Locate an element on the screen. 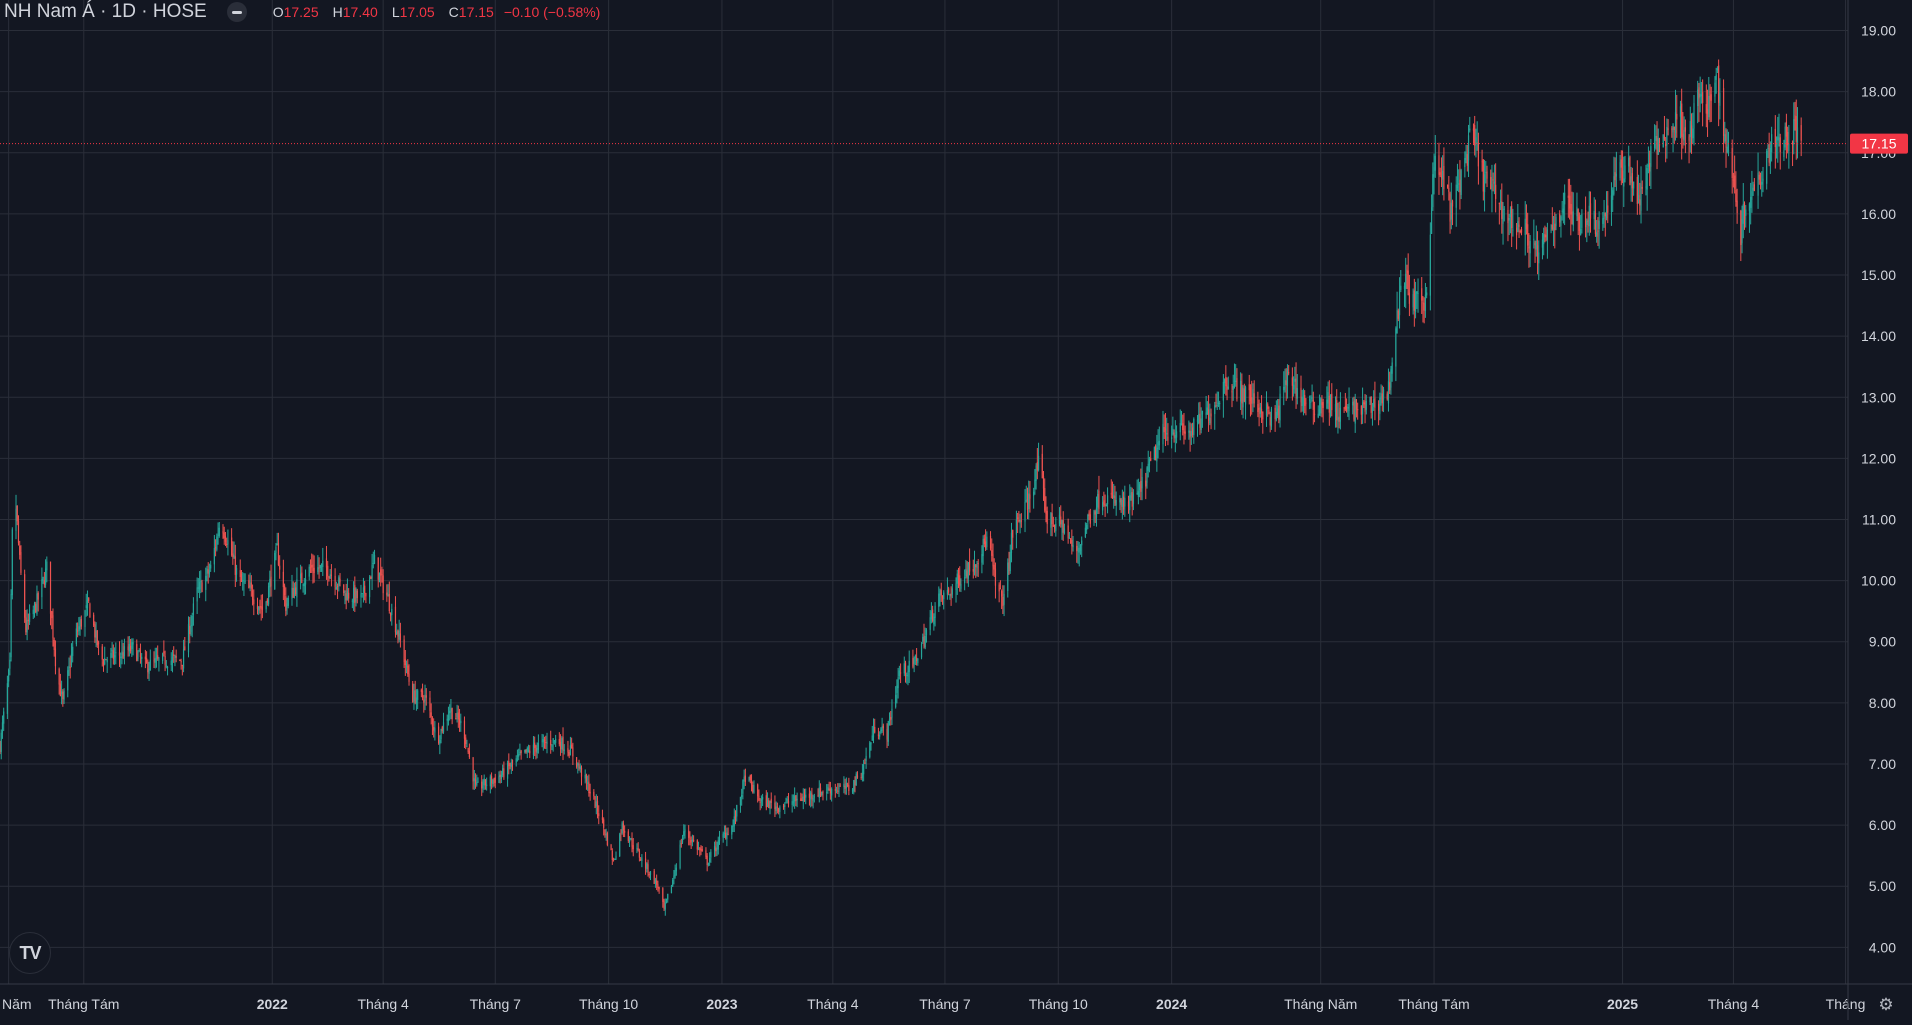 The width and height of the screenshot is (1912, 1025). settings-gear-icon: ⚙ is located at coordinates (1886, 1004).